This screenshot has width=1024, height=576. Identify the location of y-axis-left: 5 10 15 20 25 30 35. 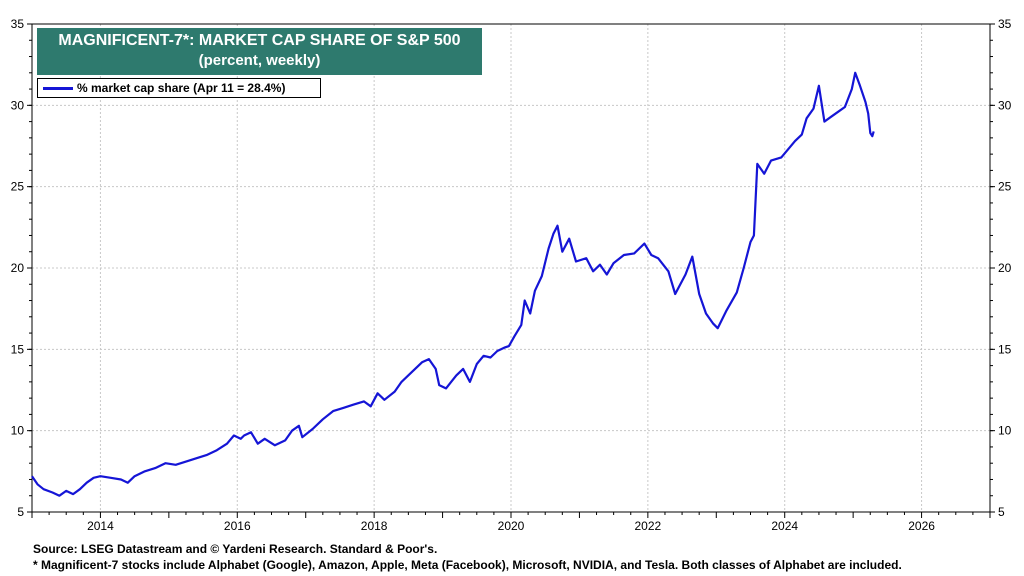
(21, 268).